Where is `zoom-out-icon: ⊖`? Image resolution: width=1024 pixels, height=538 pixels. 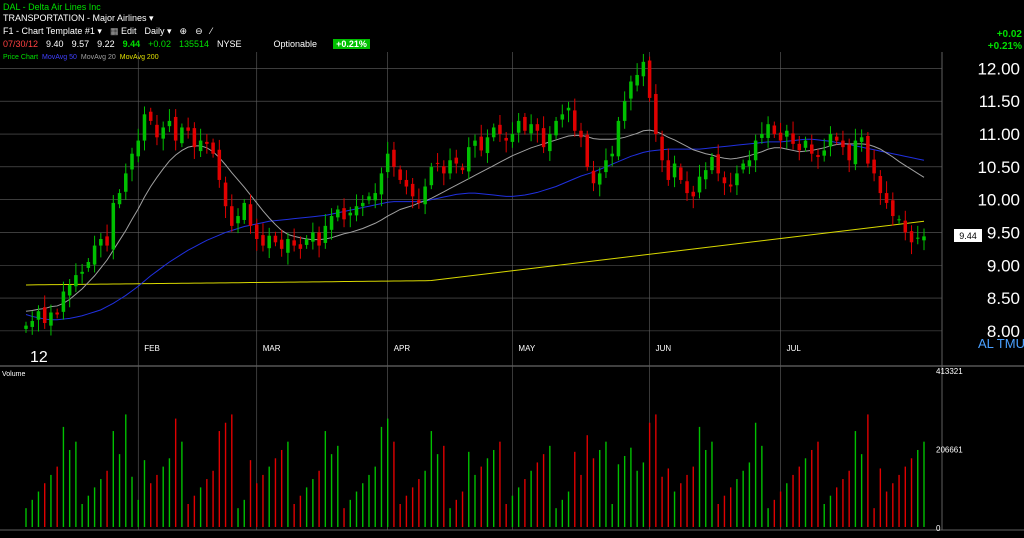 zoom-out-icon: ⊖ is located at coordinates (199, 31).